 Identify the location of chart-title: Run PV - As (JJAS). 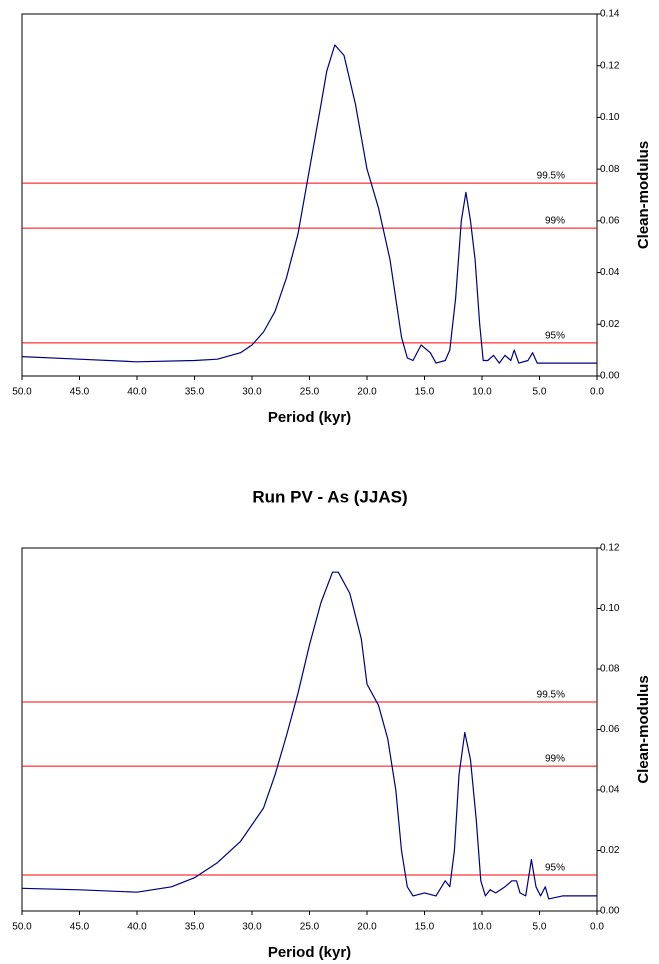
(329, 496).